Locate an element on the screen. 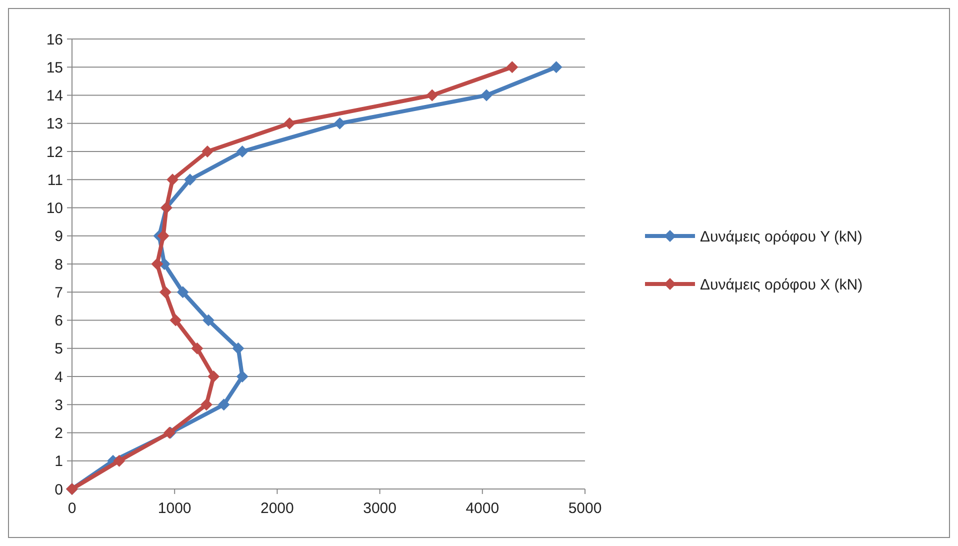  y-tick-label: 10 is located at coordinates (54, 208).